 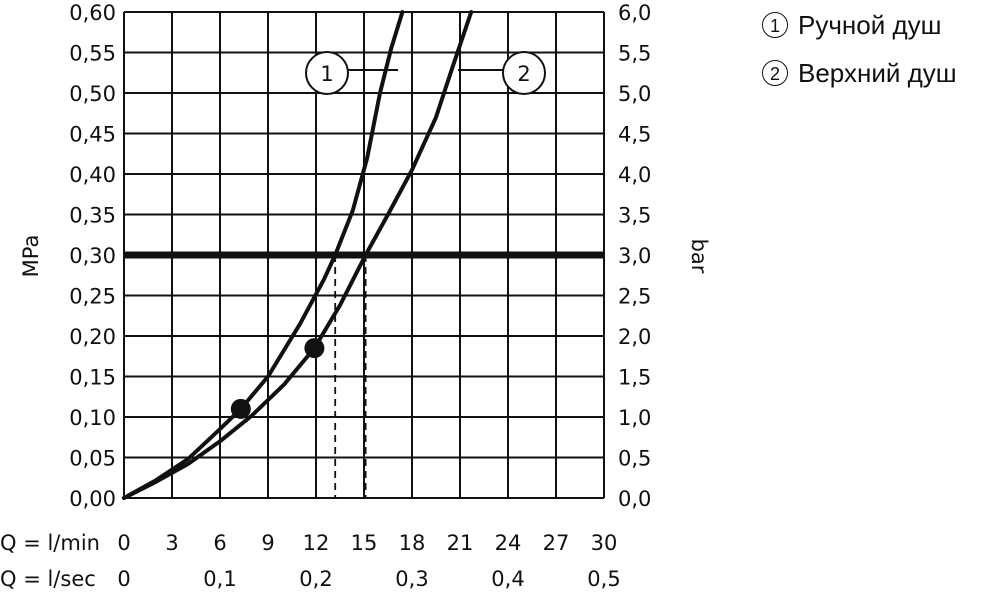 What do you see at coordinates (171, 543) in the screenshot?
I see `x-tick-min-label: 3` at bounding box center [171, 543].